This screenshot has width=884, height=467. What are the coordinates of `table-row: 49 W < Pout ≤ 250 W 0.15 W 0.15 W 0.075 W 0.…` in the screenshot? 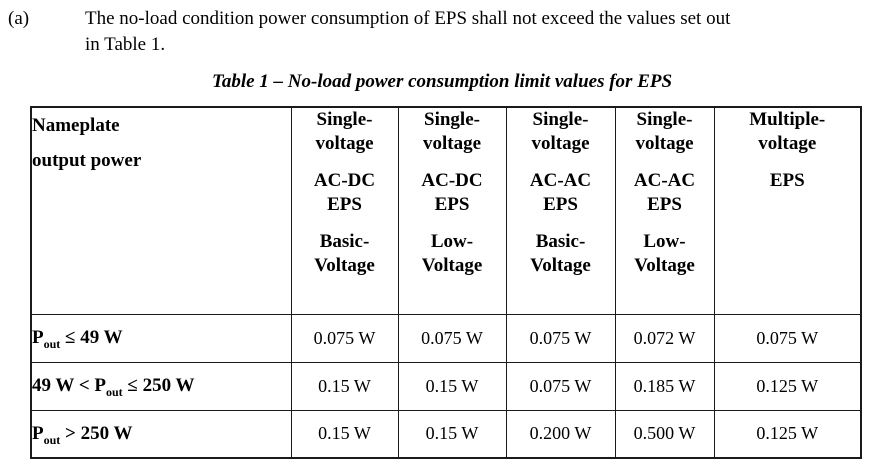 It's located at (446, 386).